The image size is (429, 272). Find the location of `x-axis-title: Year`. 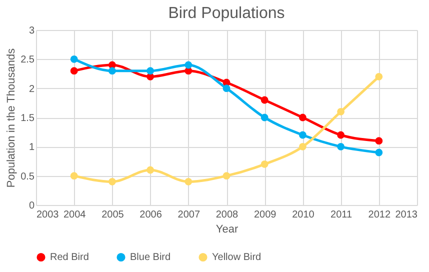

x-axis-title: Year is located at coordinates (227, 230).